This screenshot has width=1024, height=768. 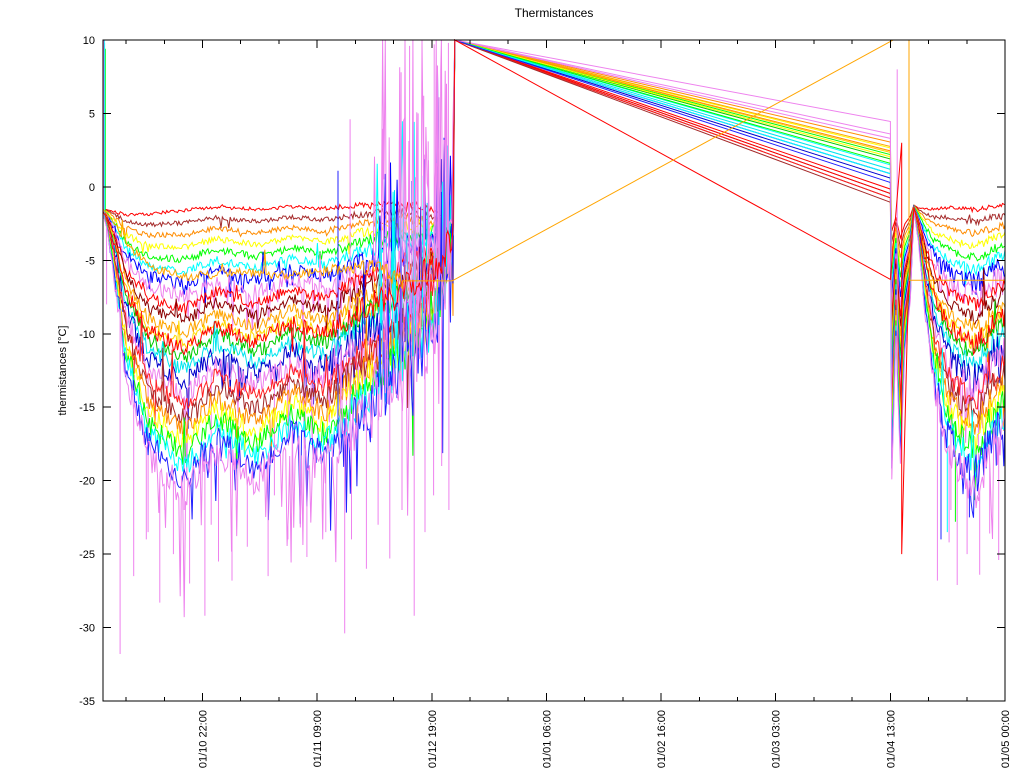 What do you see at coordinates (63, 371) in the screenshot?
I see `y-axis-label: thermistances [°C]` at bounding box center [63, 371].